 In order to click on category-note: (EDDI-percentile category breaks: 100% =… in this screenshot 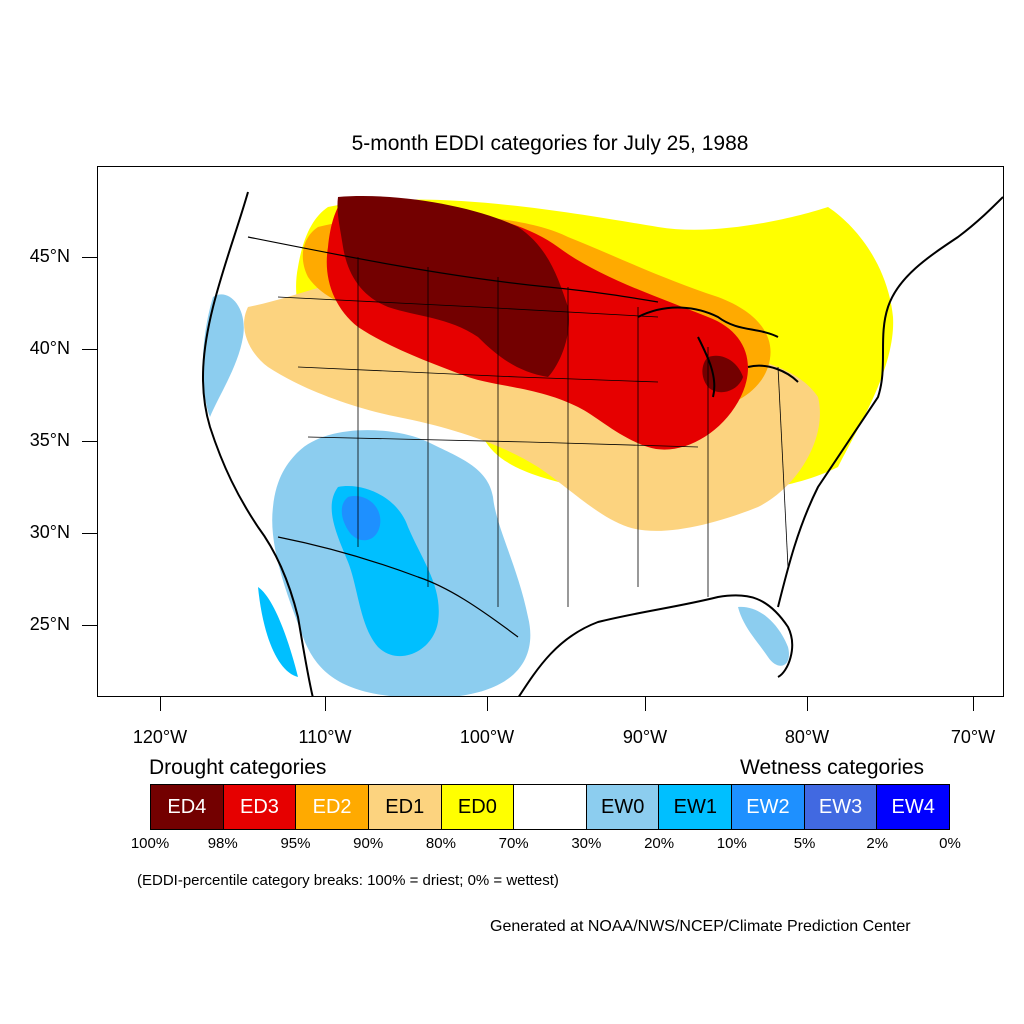, I will do `click(348, 880)`.